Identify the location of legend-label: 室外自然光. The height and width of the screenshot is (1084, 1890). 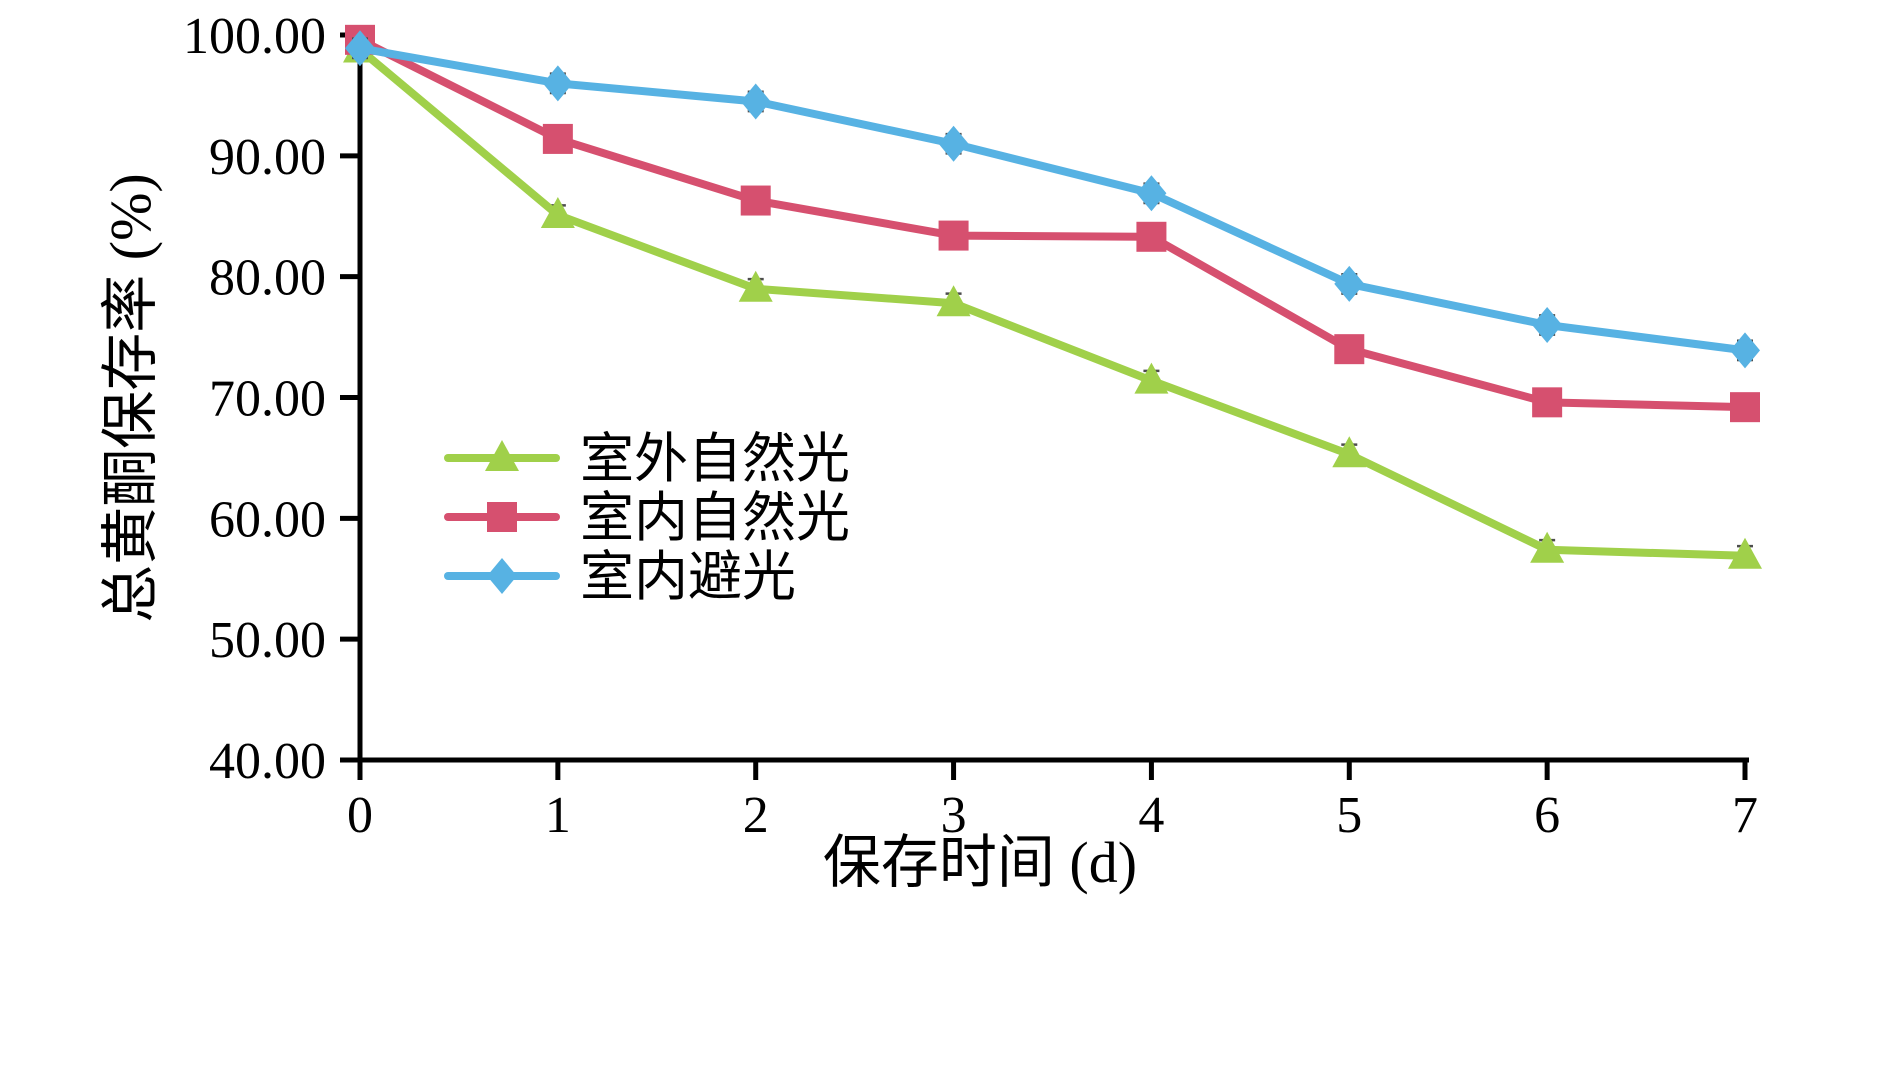
(715, 459).